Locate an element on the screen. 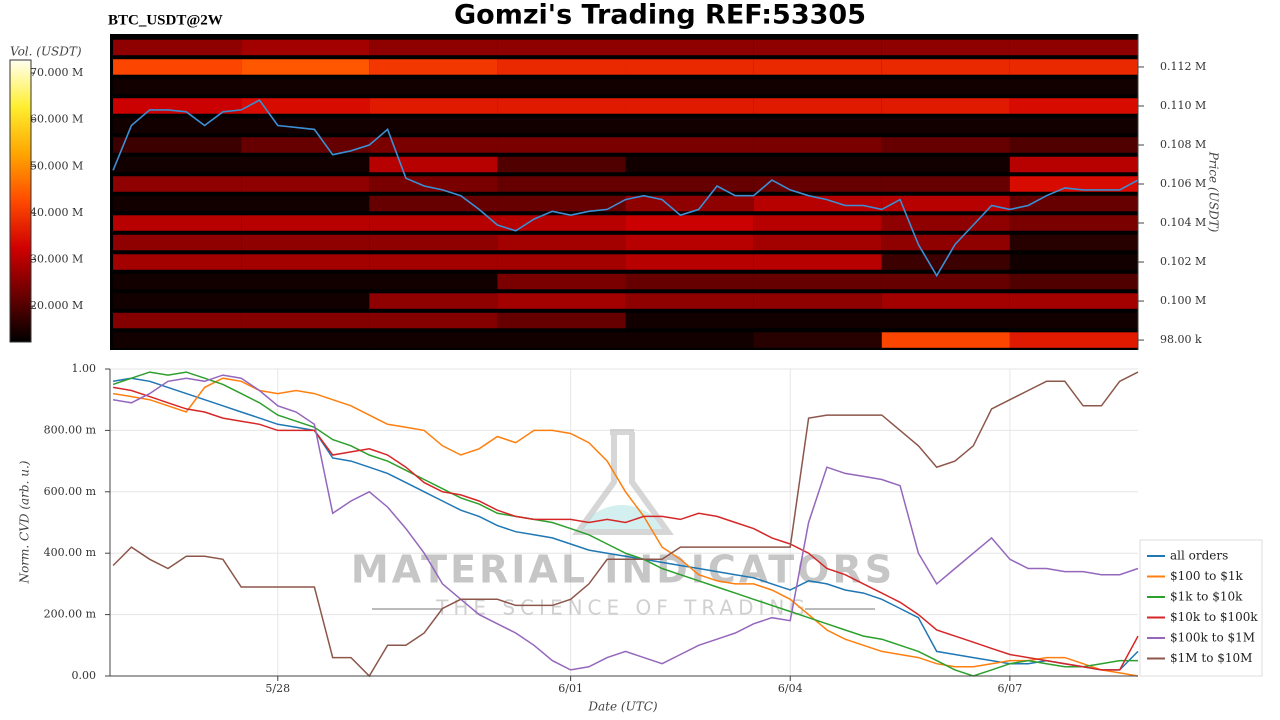 This screenshot has height=720, width=1280. watermark-text: MATERIAL INDICATORS is located at coordinates (623, 570).